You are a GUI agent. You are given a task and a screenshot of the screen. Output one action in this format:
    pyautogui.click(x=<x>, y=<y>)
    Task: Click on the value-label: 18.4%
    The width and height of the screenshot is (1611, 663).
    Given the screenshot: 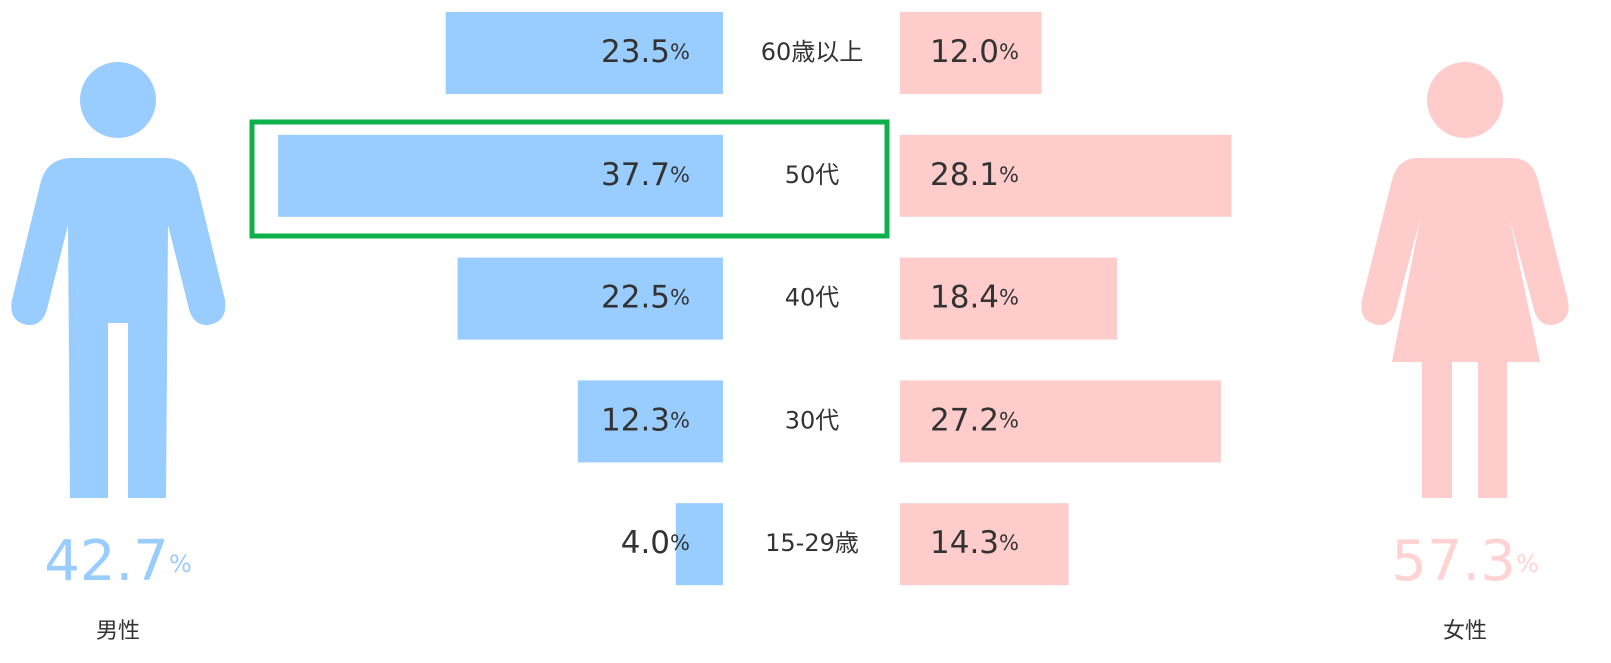 What is the action you would take?
    pyautogui.click(x=974, y=297)
    